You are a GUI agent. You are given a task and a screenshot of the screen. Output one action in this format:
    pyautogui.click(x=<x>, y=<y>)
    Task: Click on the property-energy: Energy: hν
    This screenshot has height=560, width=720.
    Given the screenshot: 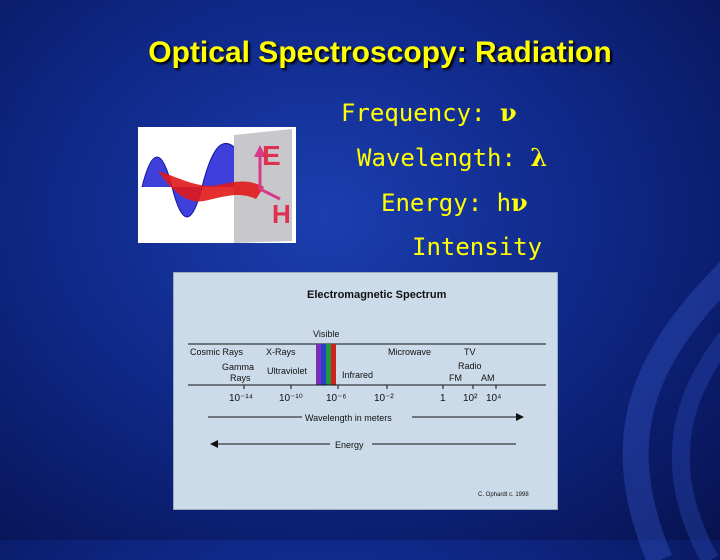 What is the action you would take?
    pyautogui.click(x=454, y=202)
    